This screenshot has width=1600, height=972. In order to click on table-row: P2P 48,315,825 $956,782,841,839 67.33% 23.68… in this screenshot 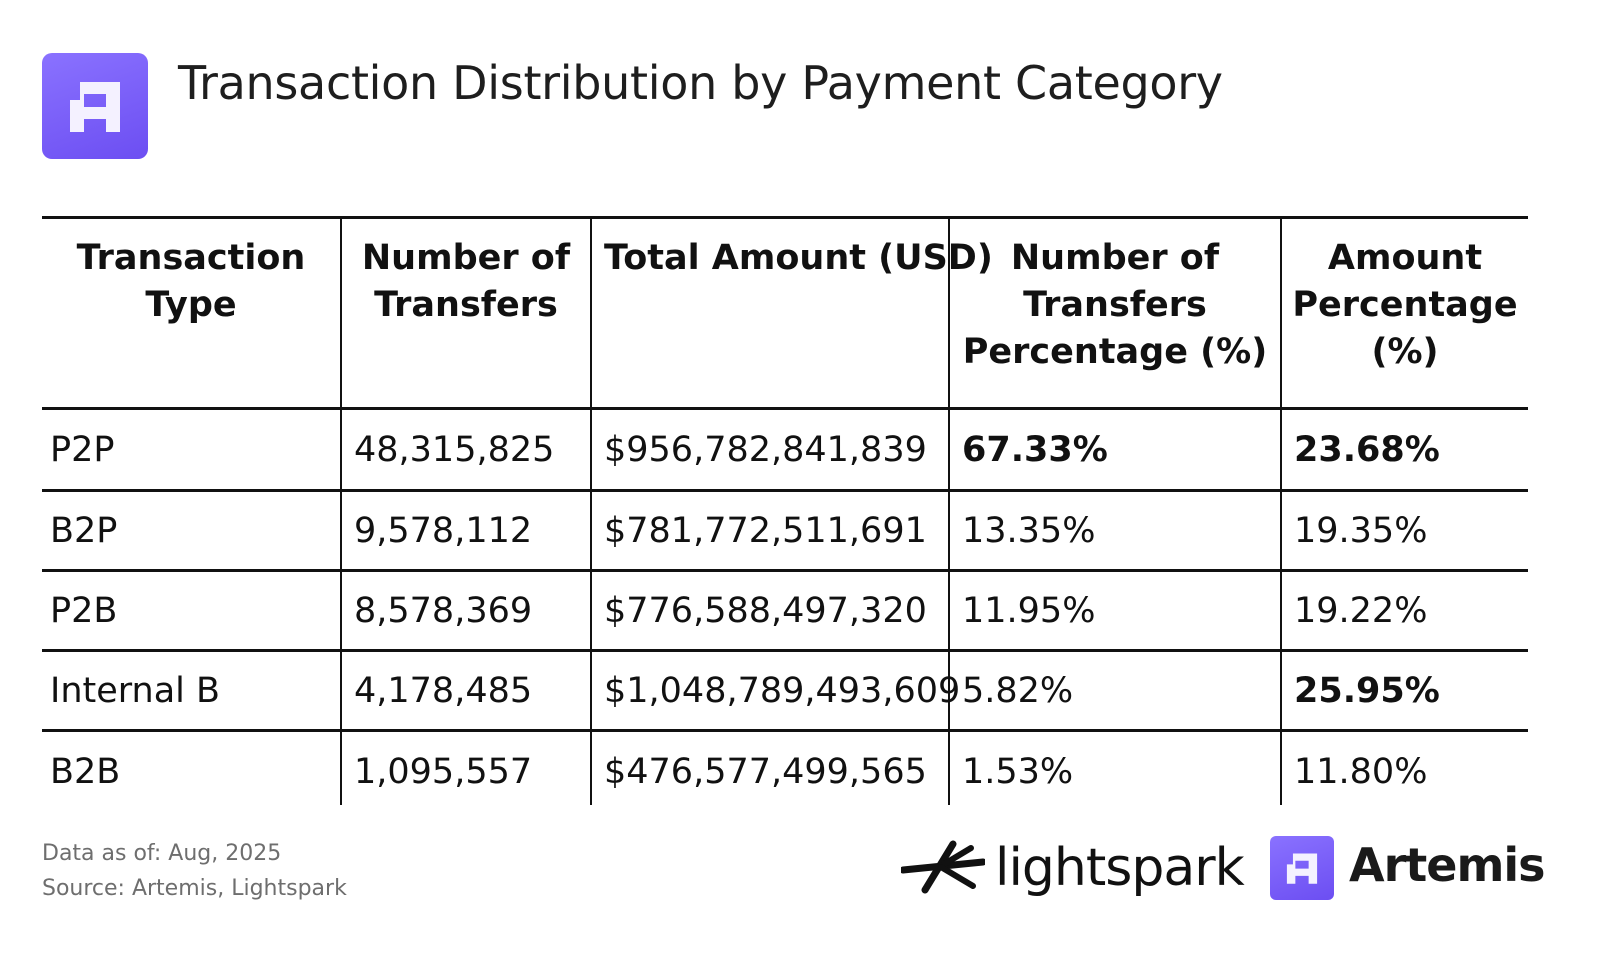, I will do `click(785, 449)`.